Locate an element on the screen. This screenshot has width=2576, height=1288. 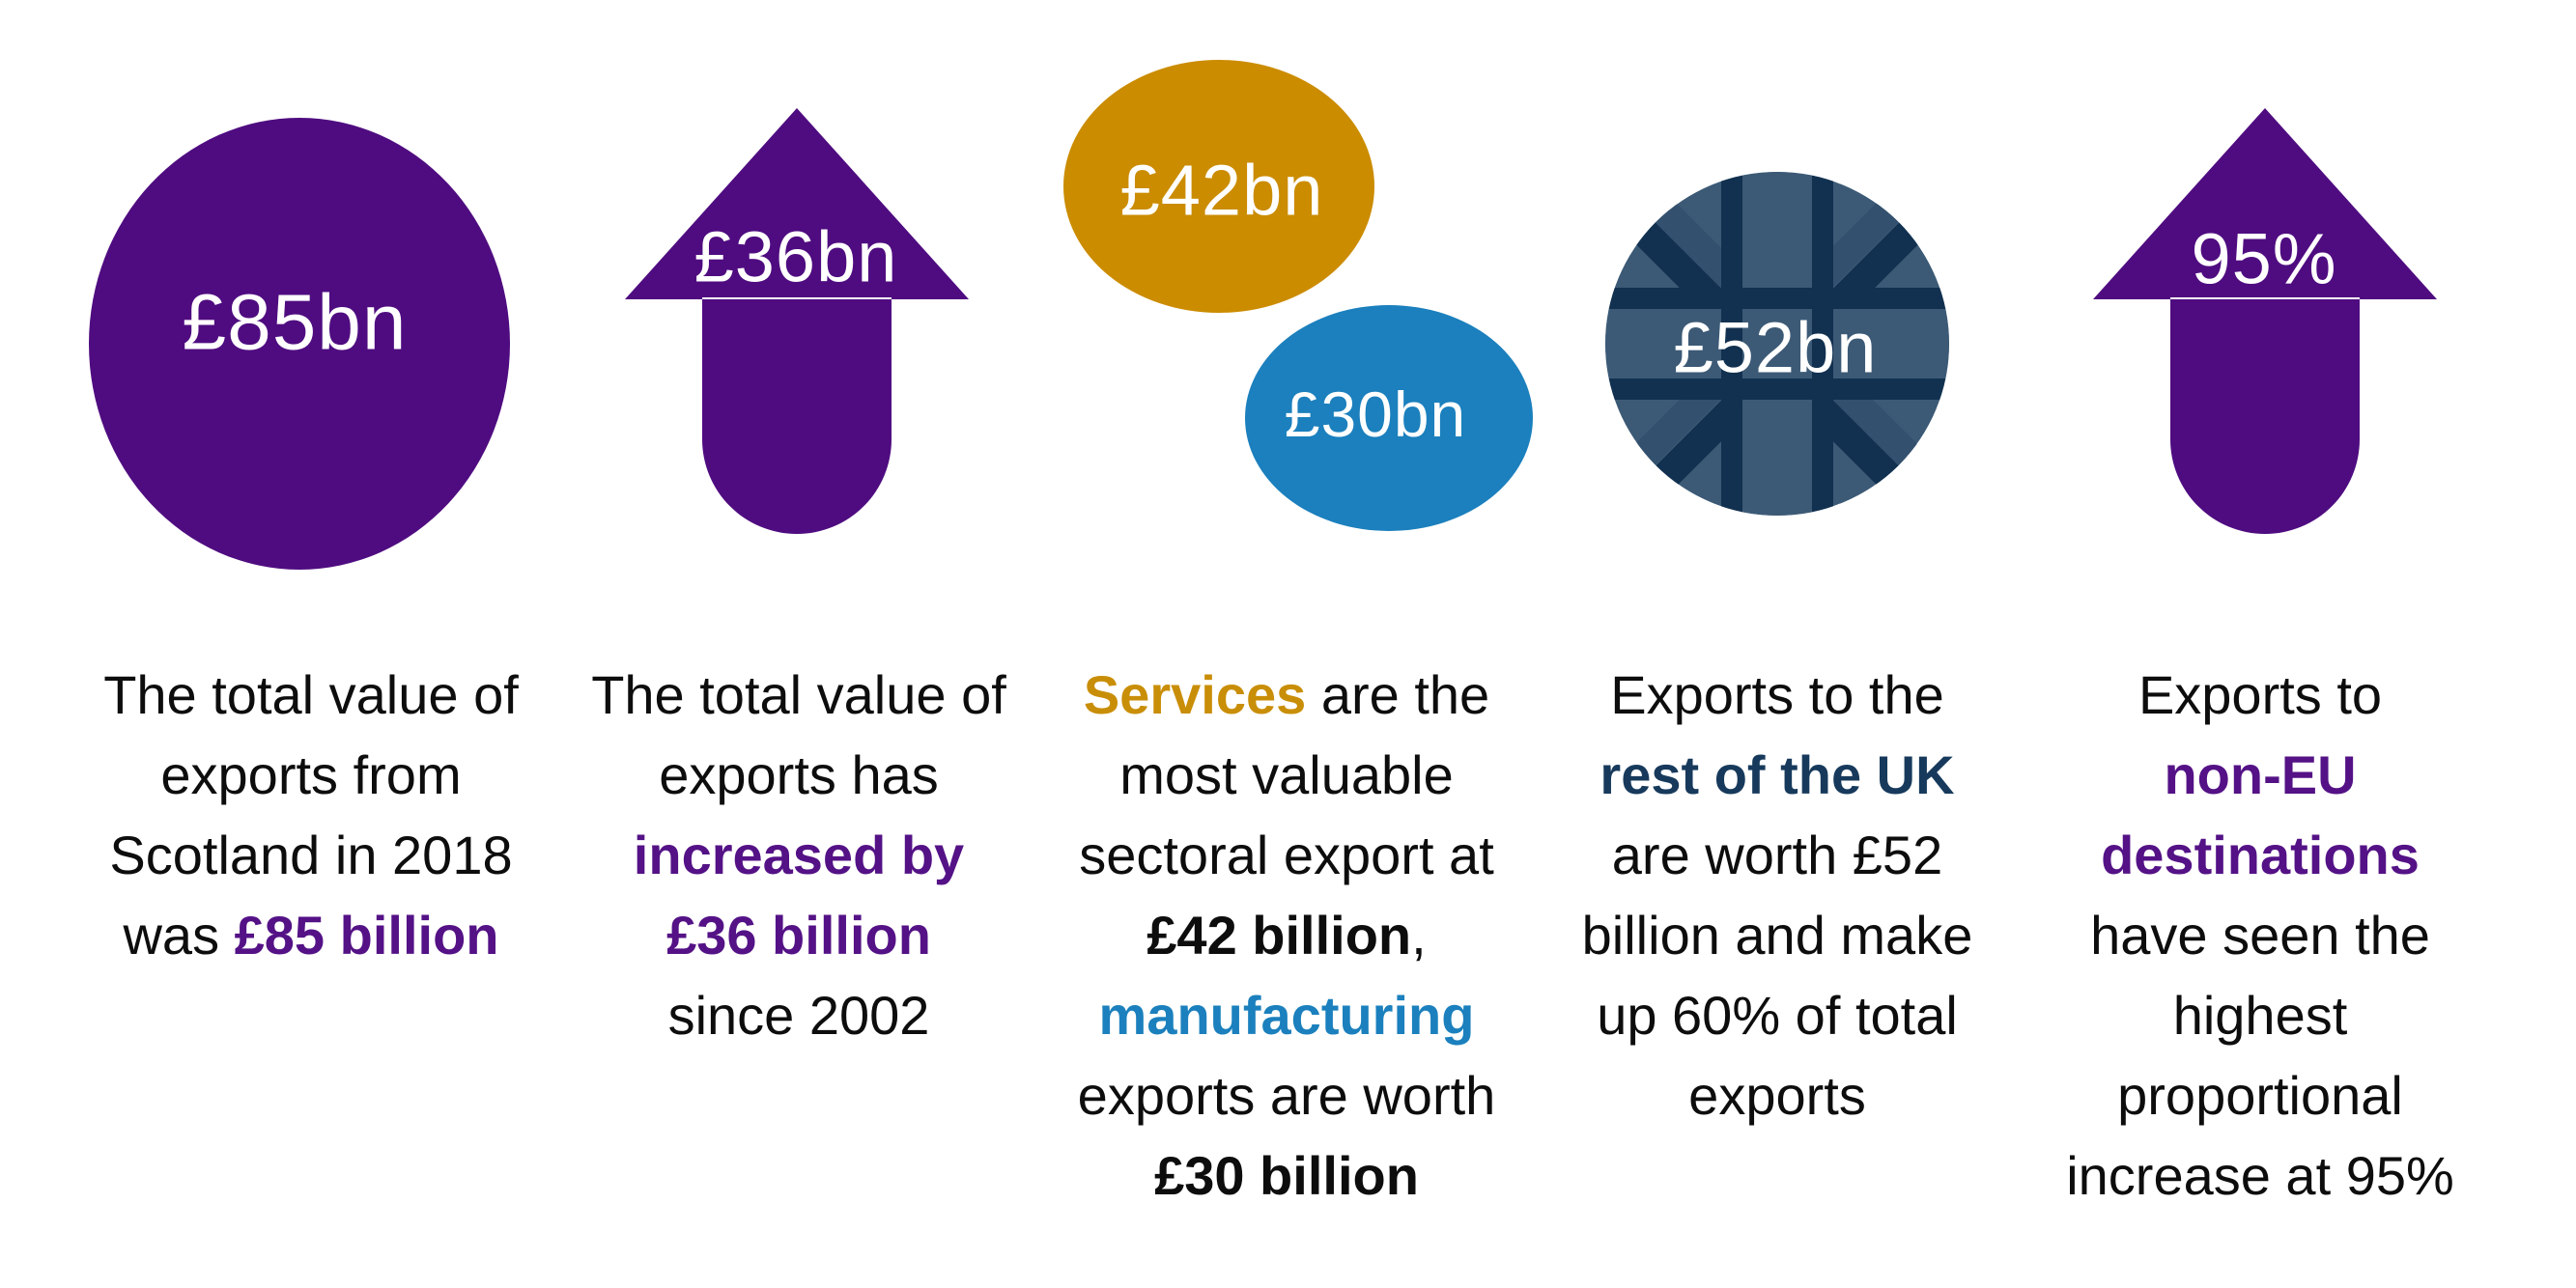
total-exports-graphic: £85bn is located at coordinates (299, 344).